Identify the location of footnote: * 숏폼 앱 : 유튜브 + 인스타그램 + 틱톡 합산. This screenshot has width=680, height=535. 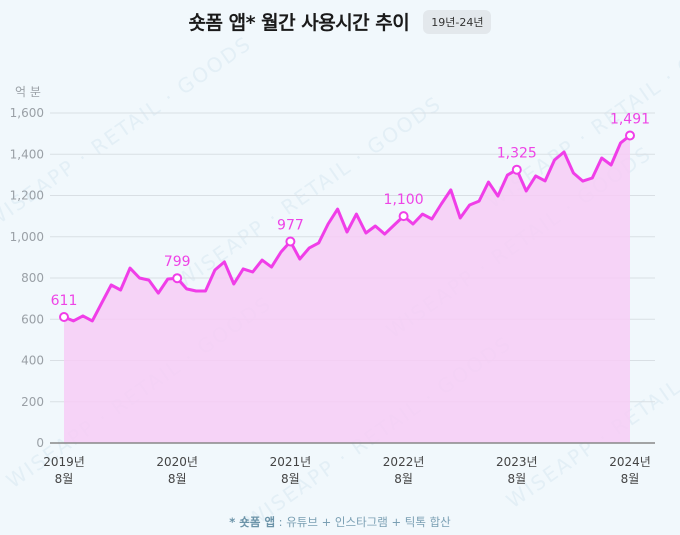
(340, 522).